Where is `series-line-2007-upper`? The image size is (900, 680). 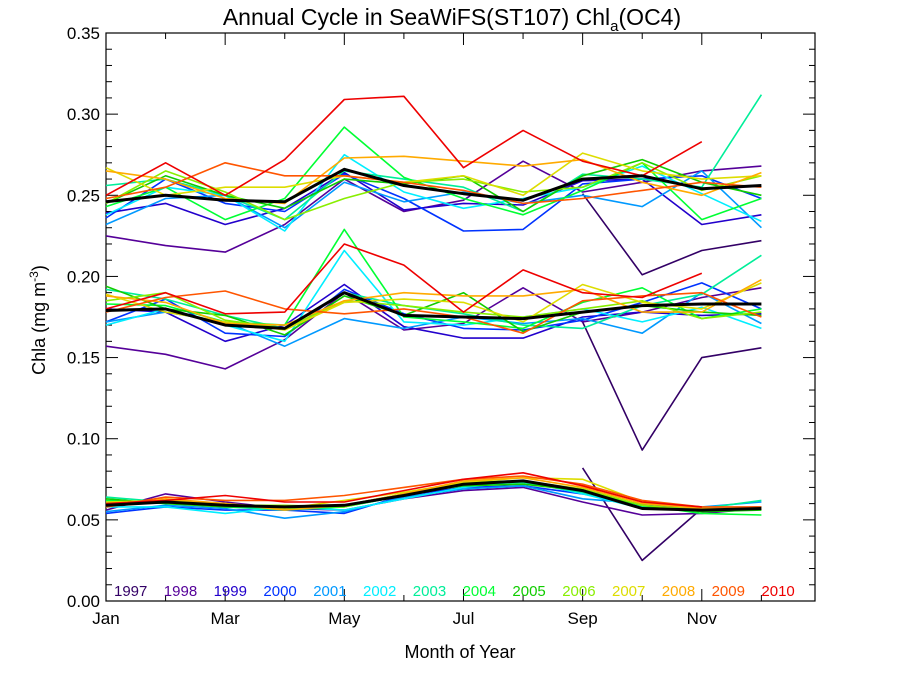
series-line-2007-upper is located at coordinates (433, 174).